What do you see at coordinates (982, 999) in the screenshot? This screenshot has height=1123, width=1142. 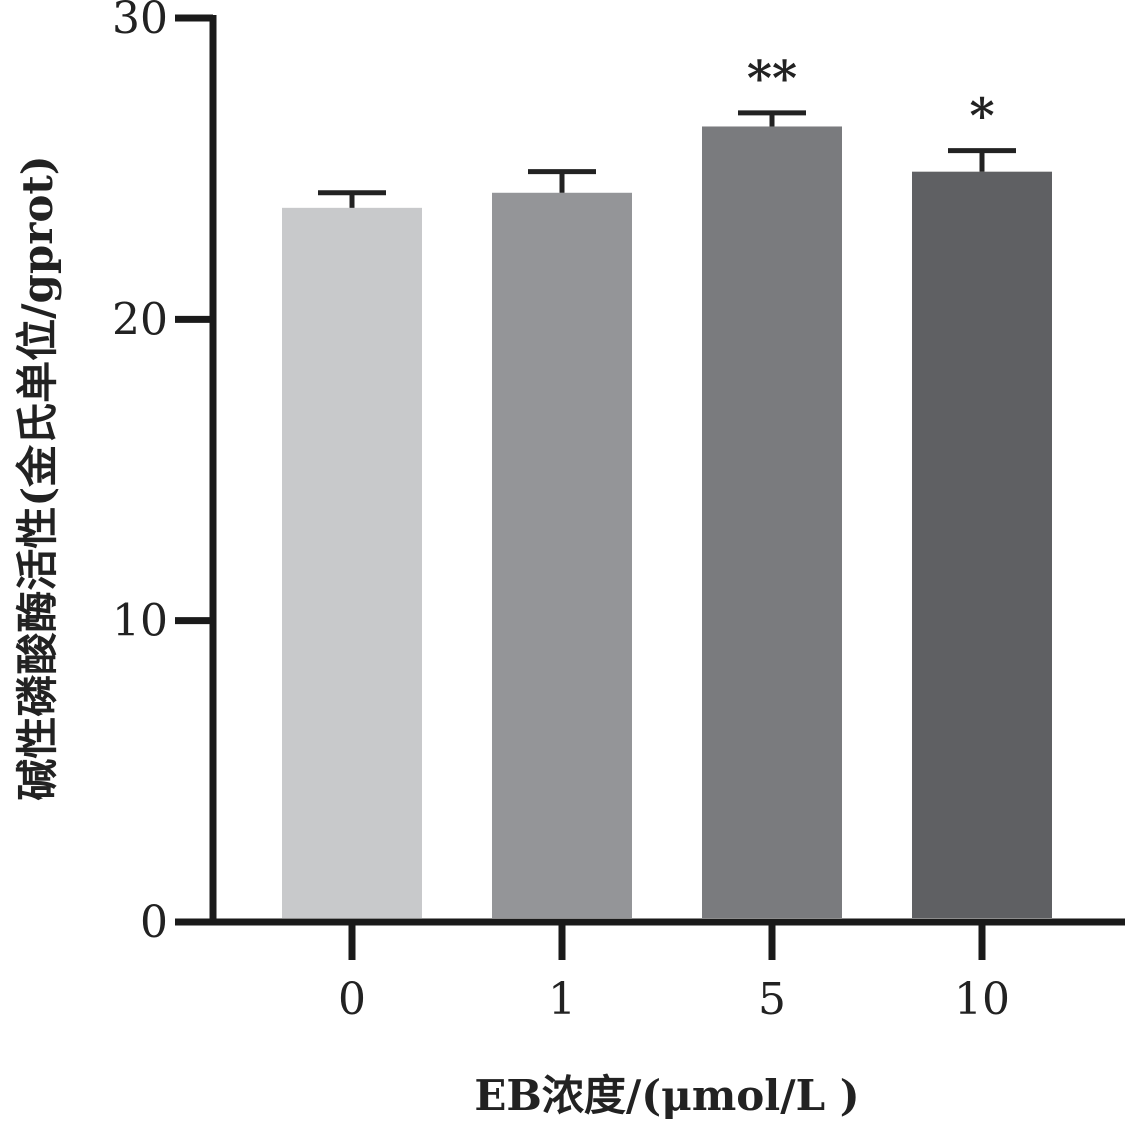 I see `x-tick-label: 10` at bounding box center [982, 999].